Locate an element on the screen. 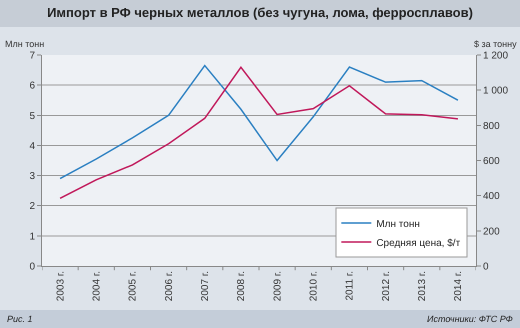 This screenshot has height=328, width=520. y2-tick-label: 600 is located at coordinates (491, 161).